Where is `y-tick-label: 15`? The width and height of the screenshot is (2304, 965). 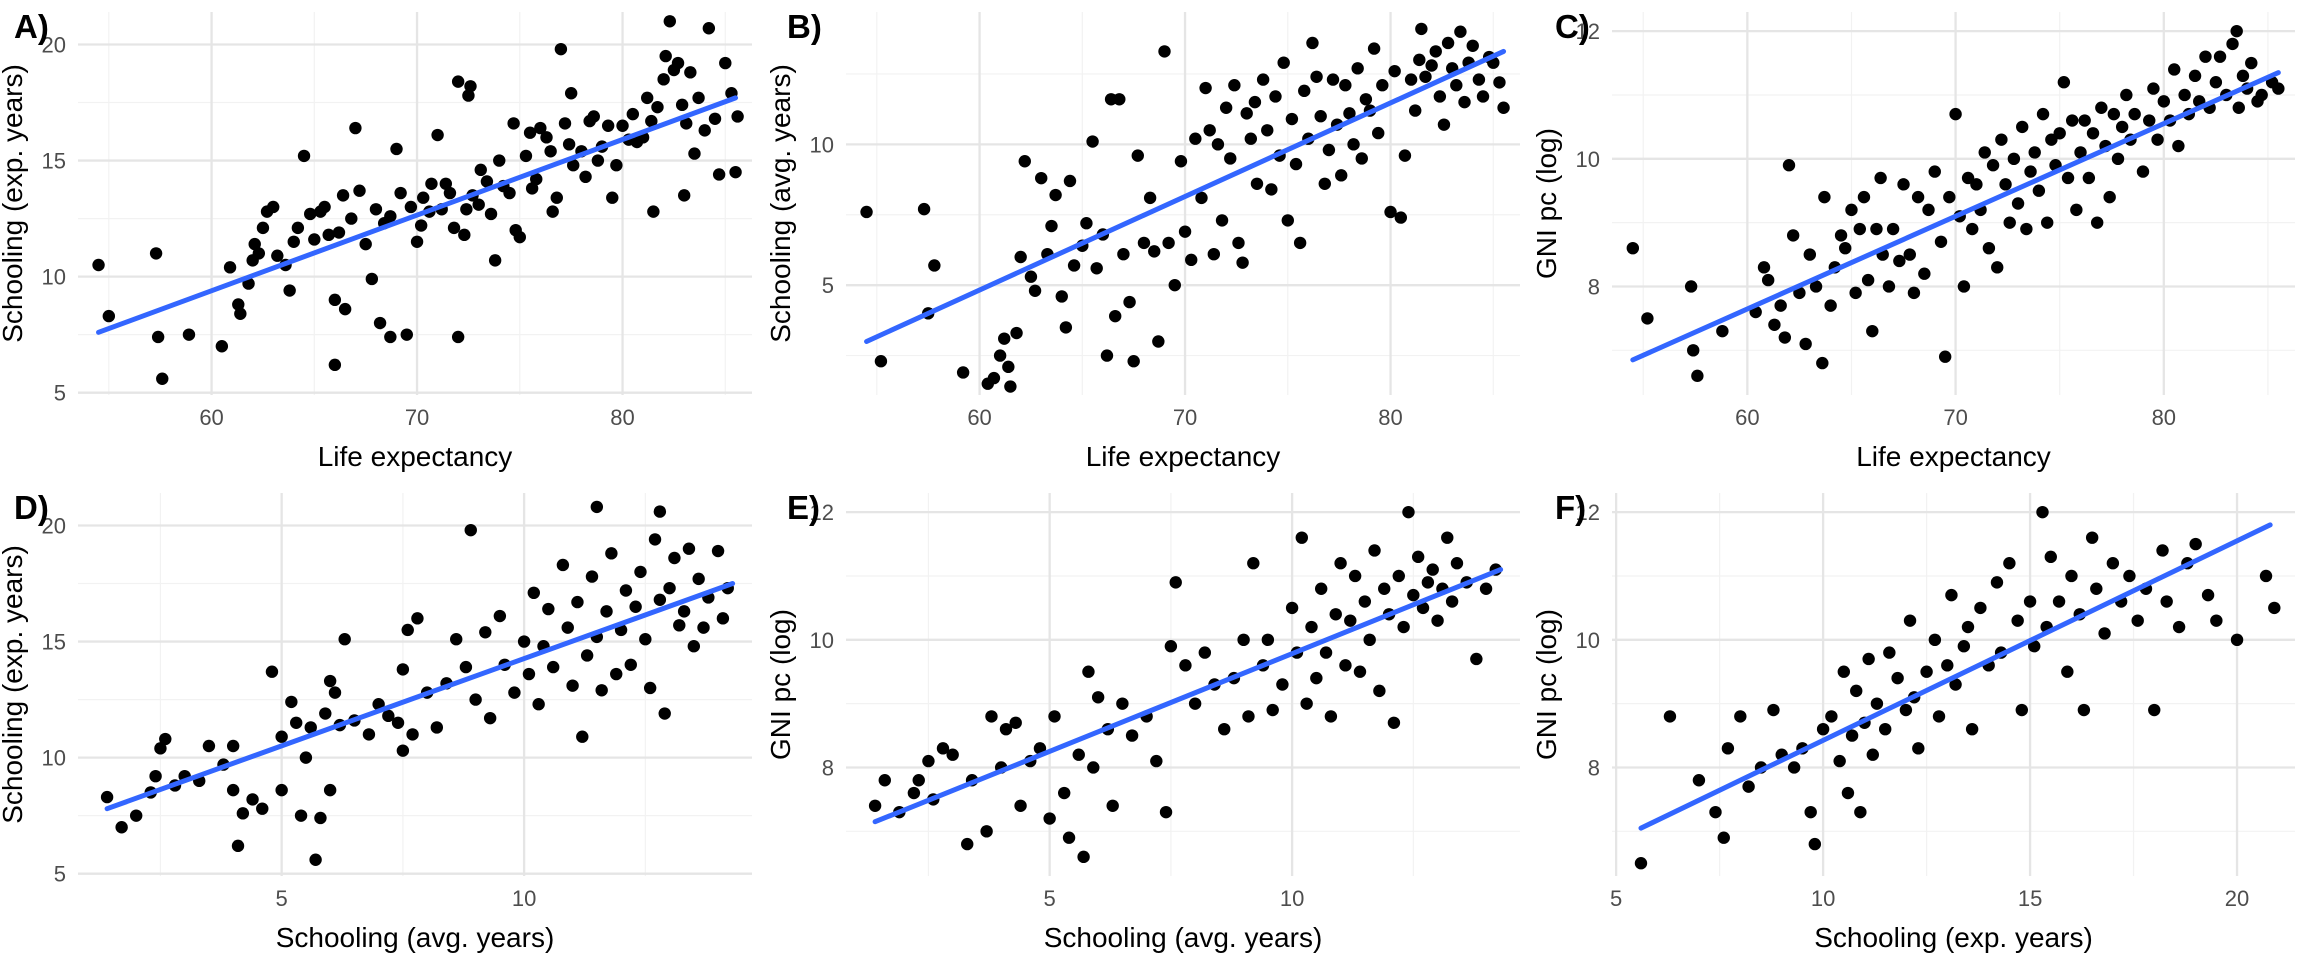
y-tick-label: 15 is located at coordinates (54, 642).